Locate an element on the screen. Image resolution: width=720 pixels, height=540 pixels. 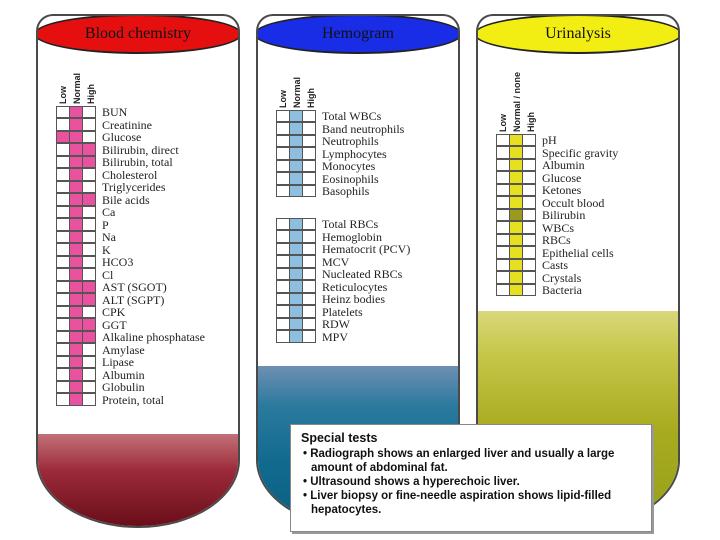
test-row: Platelets is located at coordinates (343, 311).